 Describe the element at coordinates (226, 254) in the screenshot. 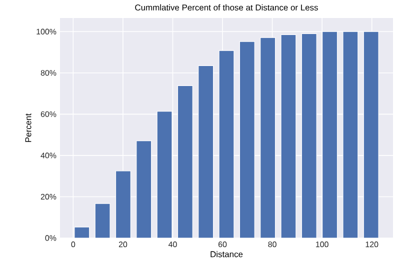

I see `x-axis-title: Distance` at that location.